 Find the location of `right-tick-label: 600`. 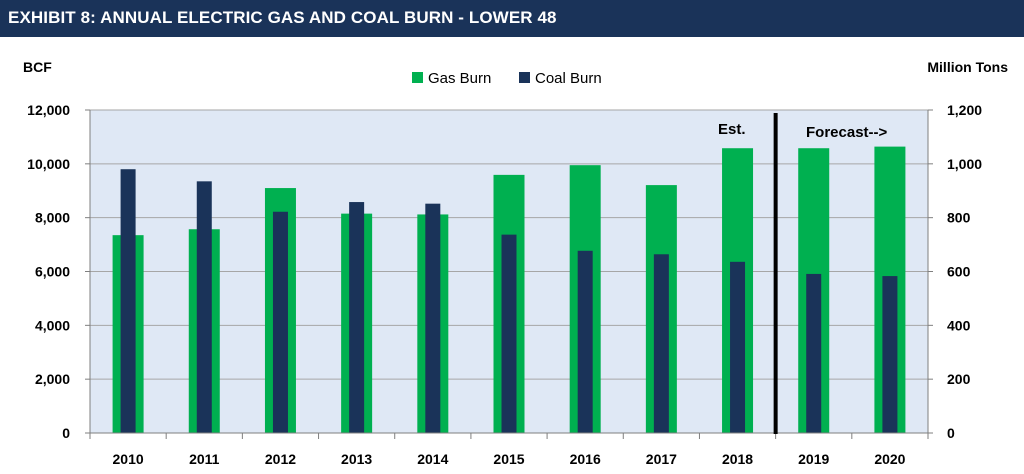

right-tick-label: 600 is located at coordinates (959, 272).